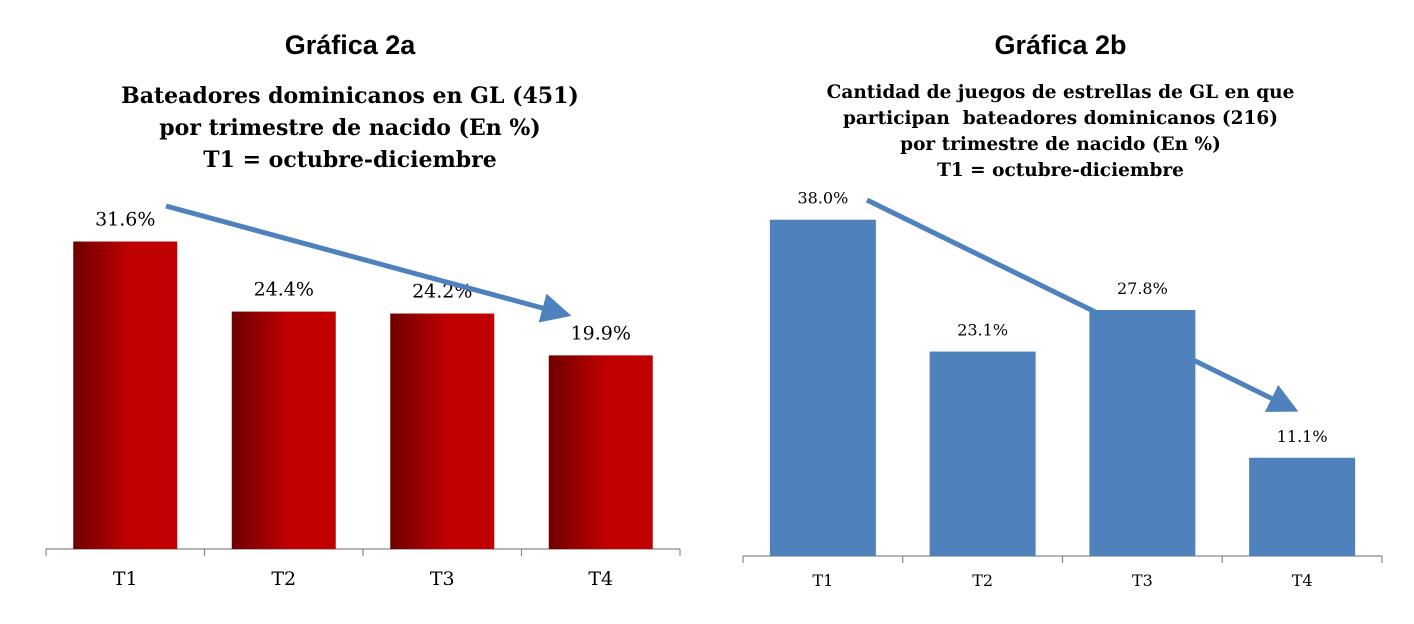 This screenshot has height=624, width=1414. What do you see at coordinates (350, 45) in the screenshot?
I see `chart-heading: Gráfica 2a` at bounding box center [350, 45].